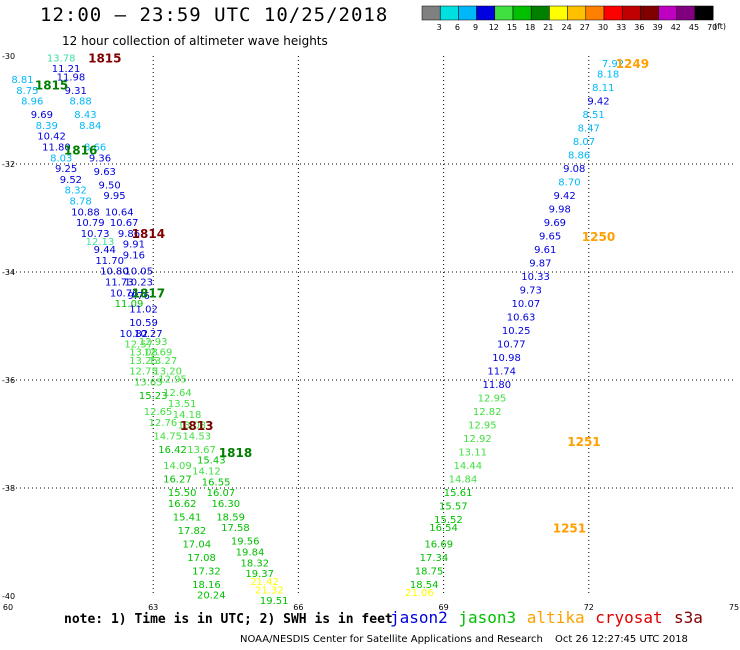 This screenshot has width=740, height=650. I want to click on wave-height-point: 8.47, so click(589, 129).